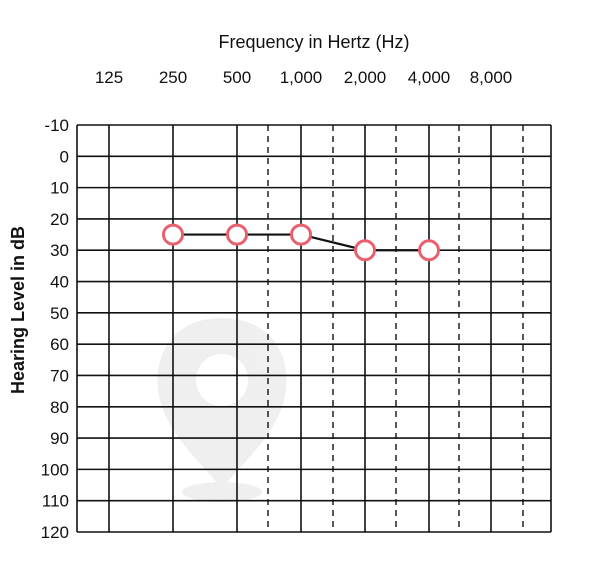  What do you see at coordinates (301, 77) in the screenshot?
I see `x-tick-label: 1,000` at bounding box center [301, 77].